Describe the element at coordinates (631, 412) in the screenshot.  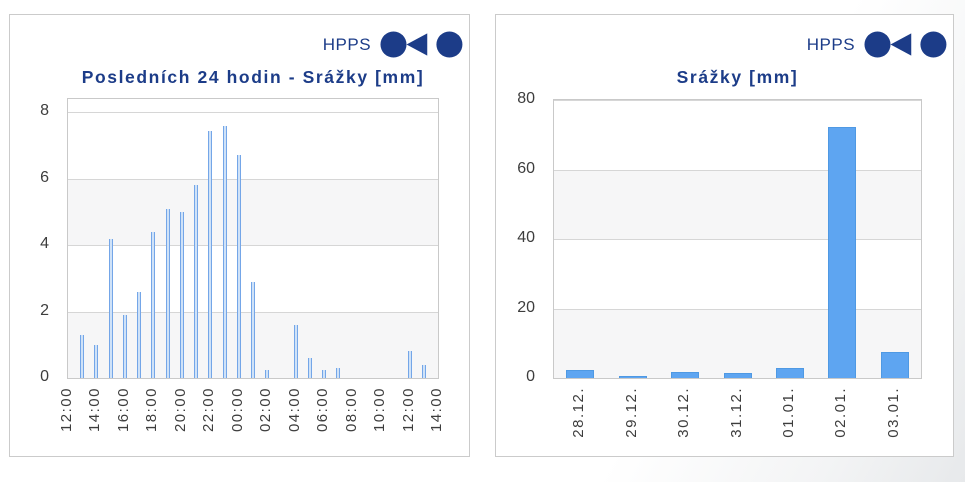
I see `x-tick-label: 29.12.` at that location.